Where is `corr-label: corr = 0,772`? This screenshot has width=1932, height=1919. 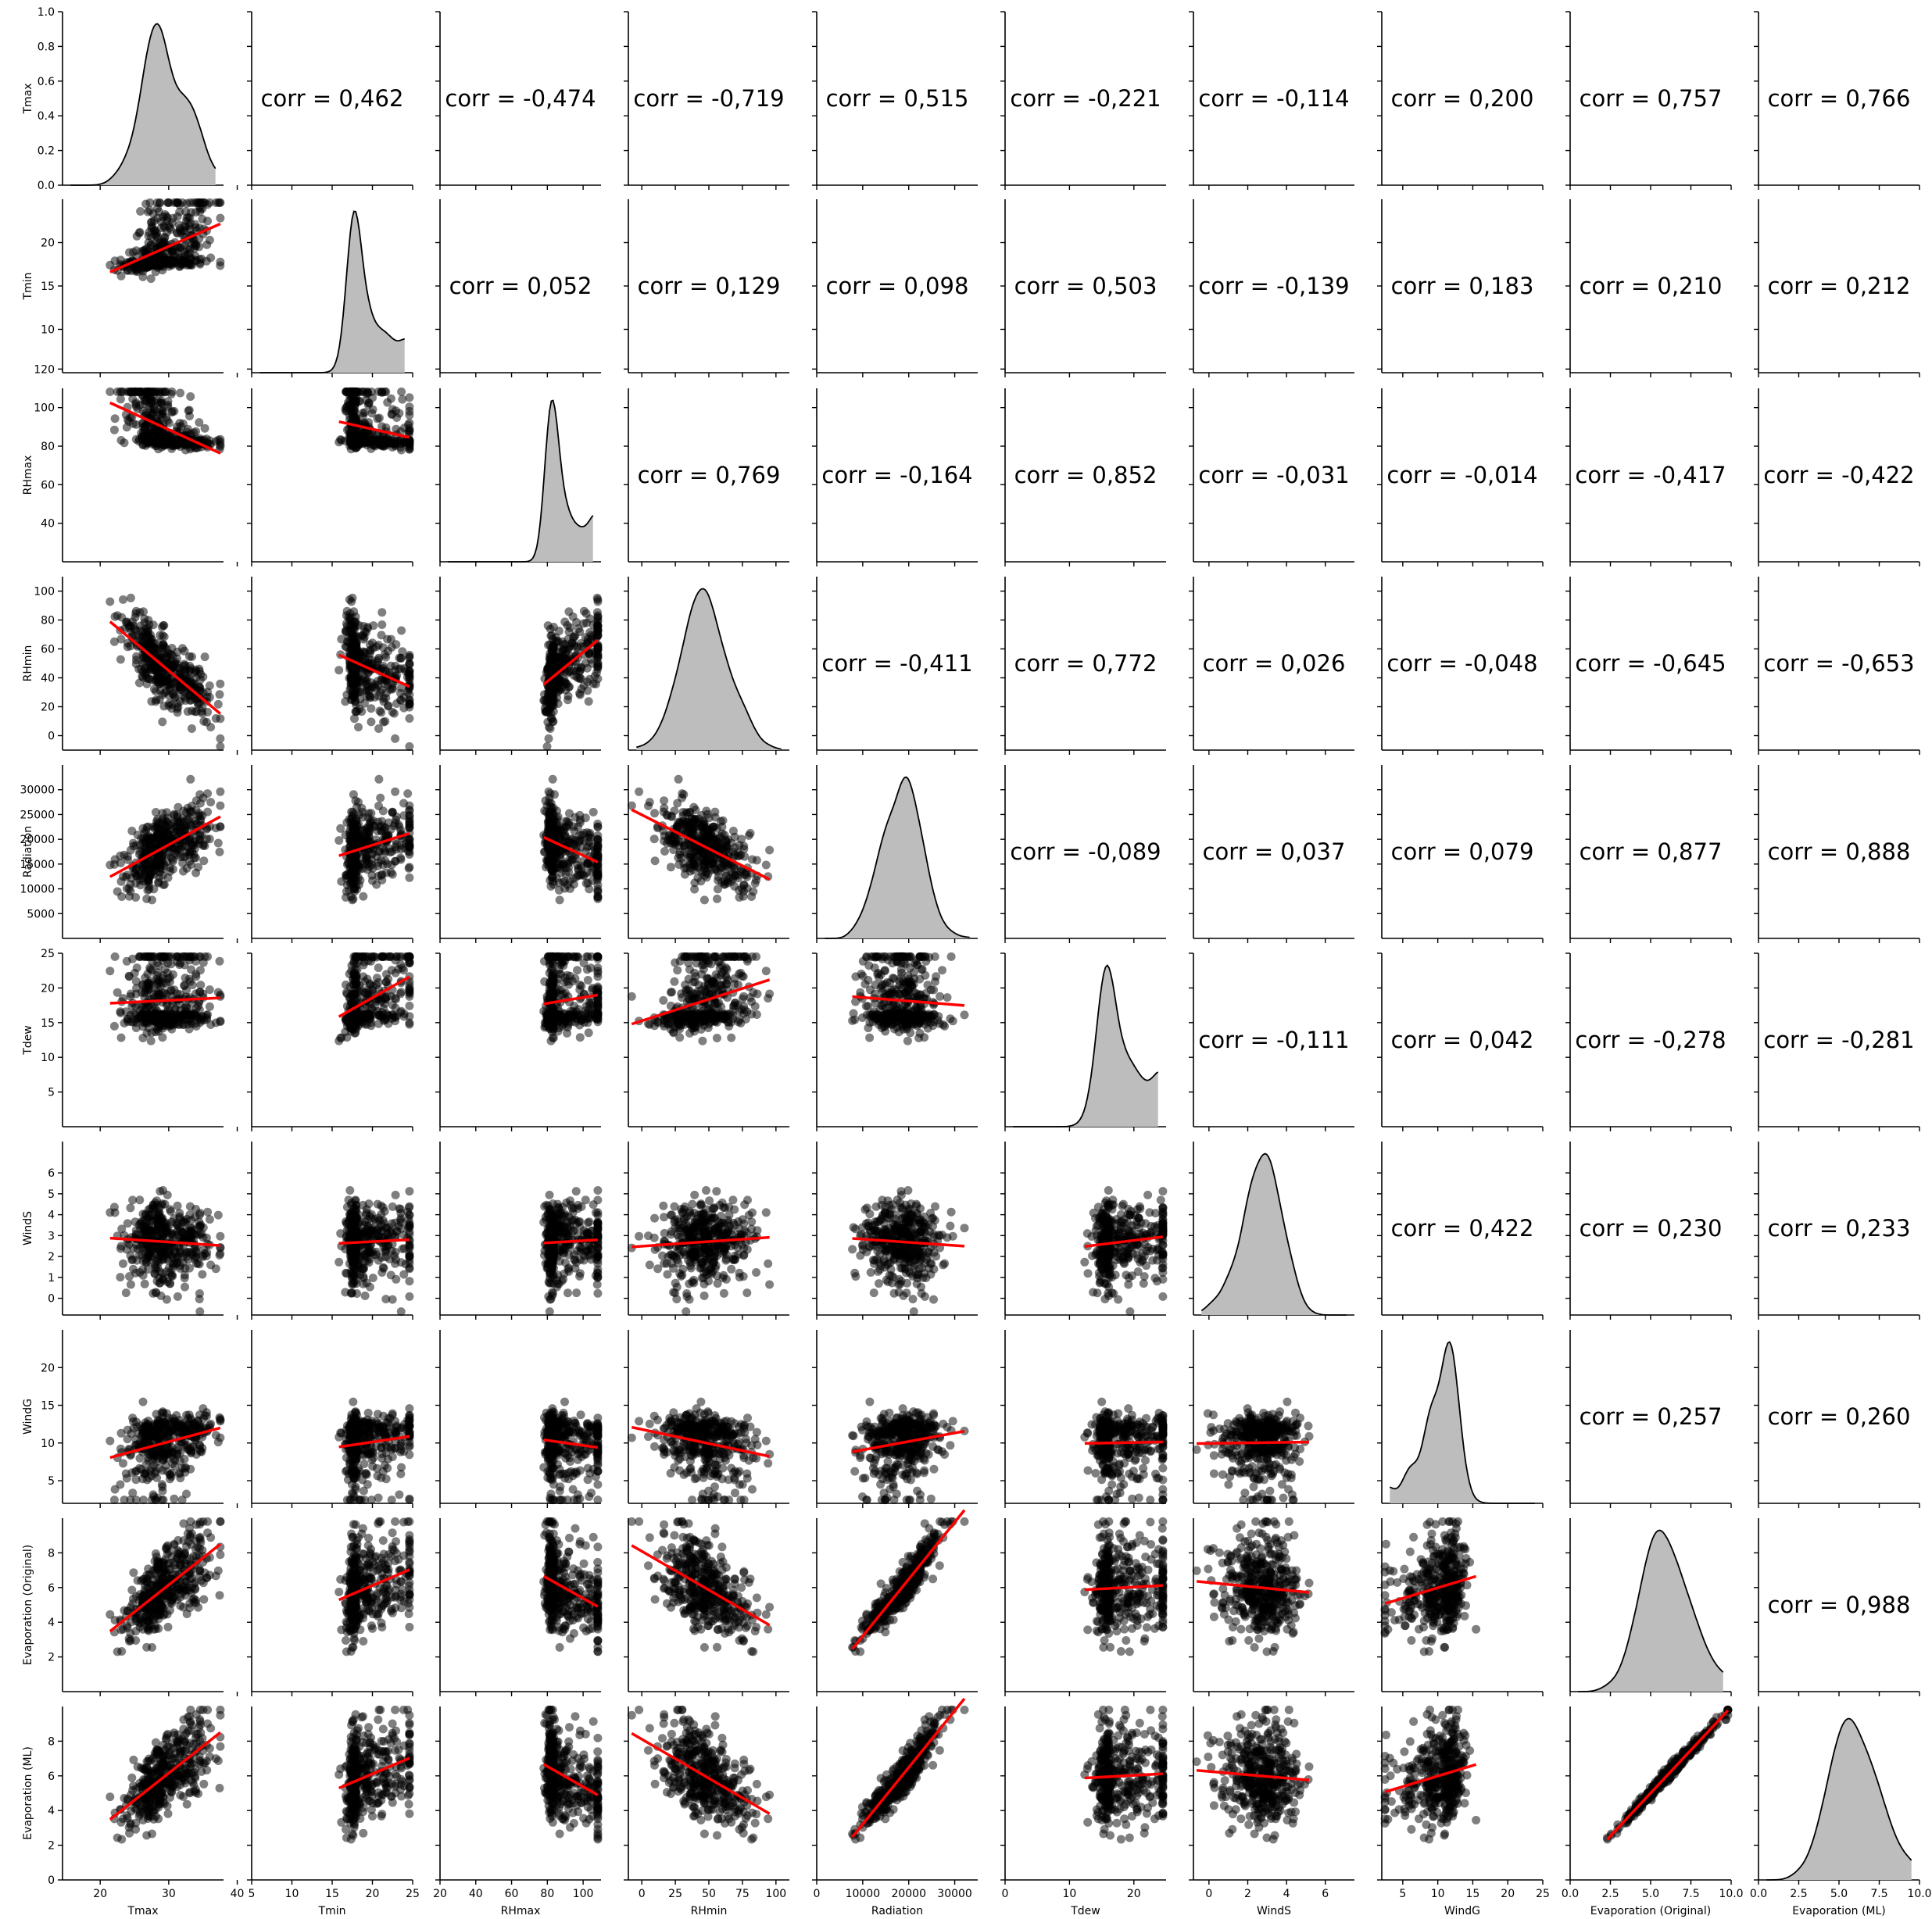
corr-label: corr = 0,772 is located at coordinates (1085, 663).